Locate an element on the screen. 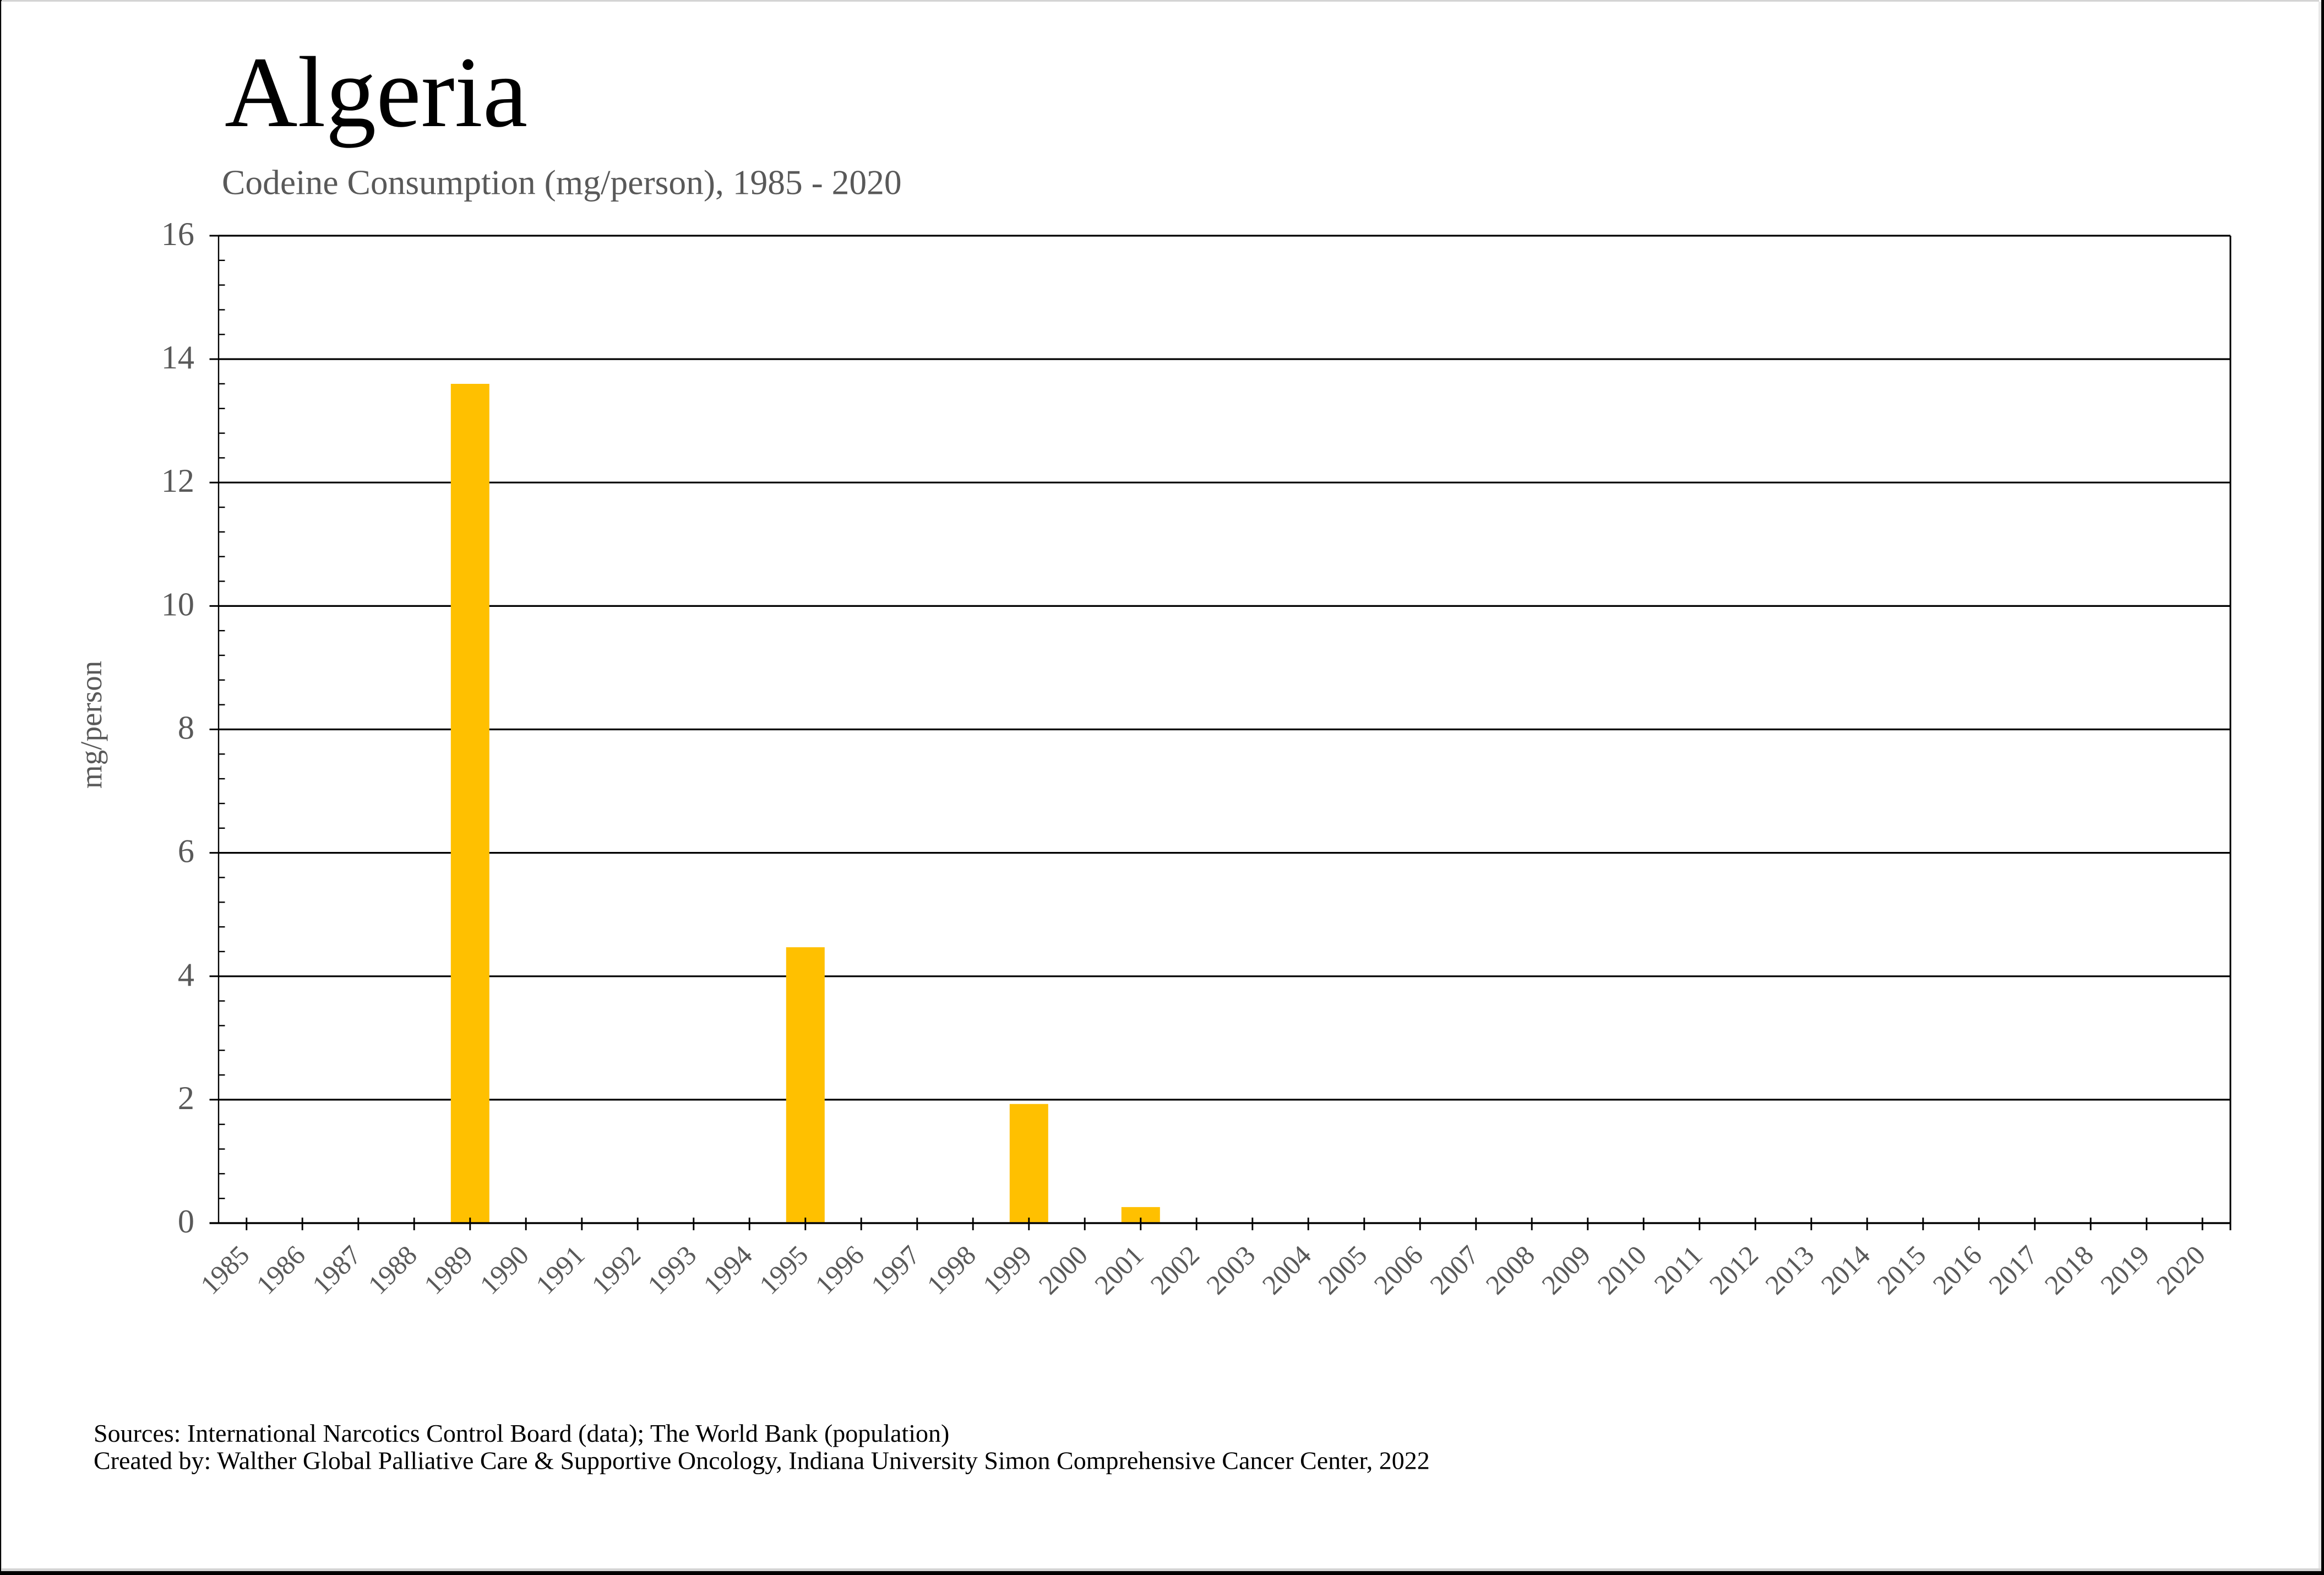 The image size is (2324, 1575). svg-text: 16 is located at coordinates (178, 234).